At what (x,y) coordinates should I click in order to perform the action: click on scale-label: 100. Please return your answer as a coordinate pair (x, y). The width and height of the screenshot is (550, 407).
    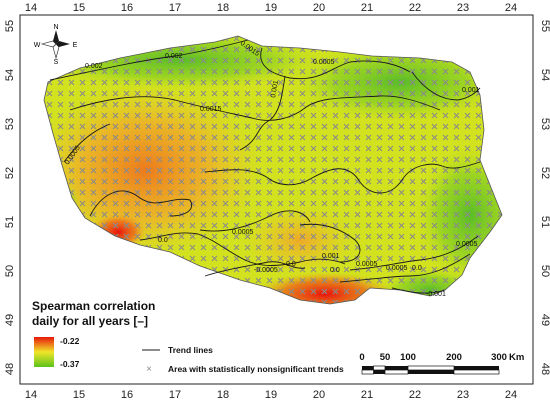
    Looking at the image, I should click on (408, 357).